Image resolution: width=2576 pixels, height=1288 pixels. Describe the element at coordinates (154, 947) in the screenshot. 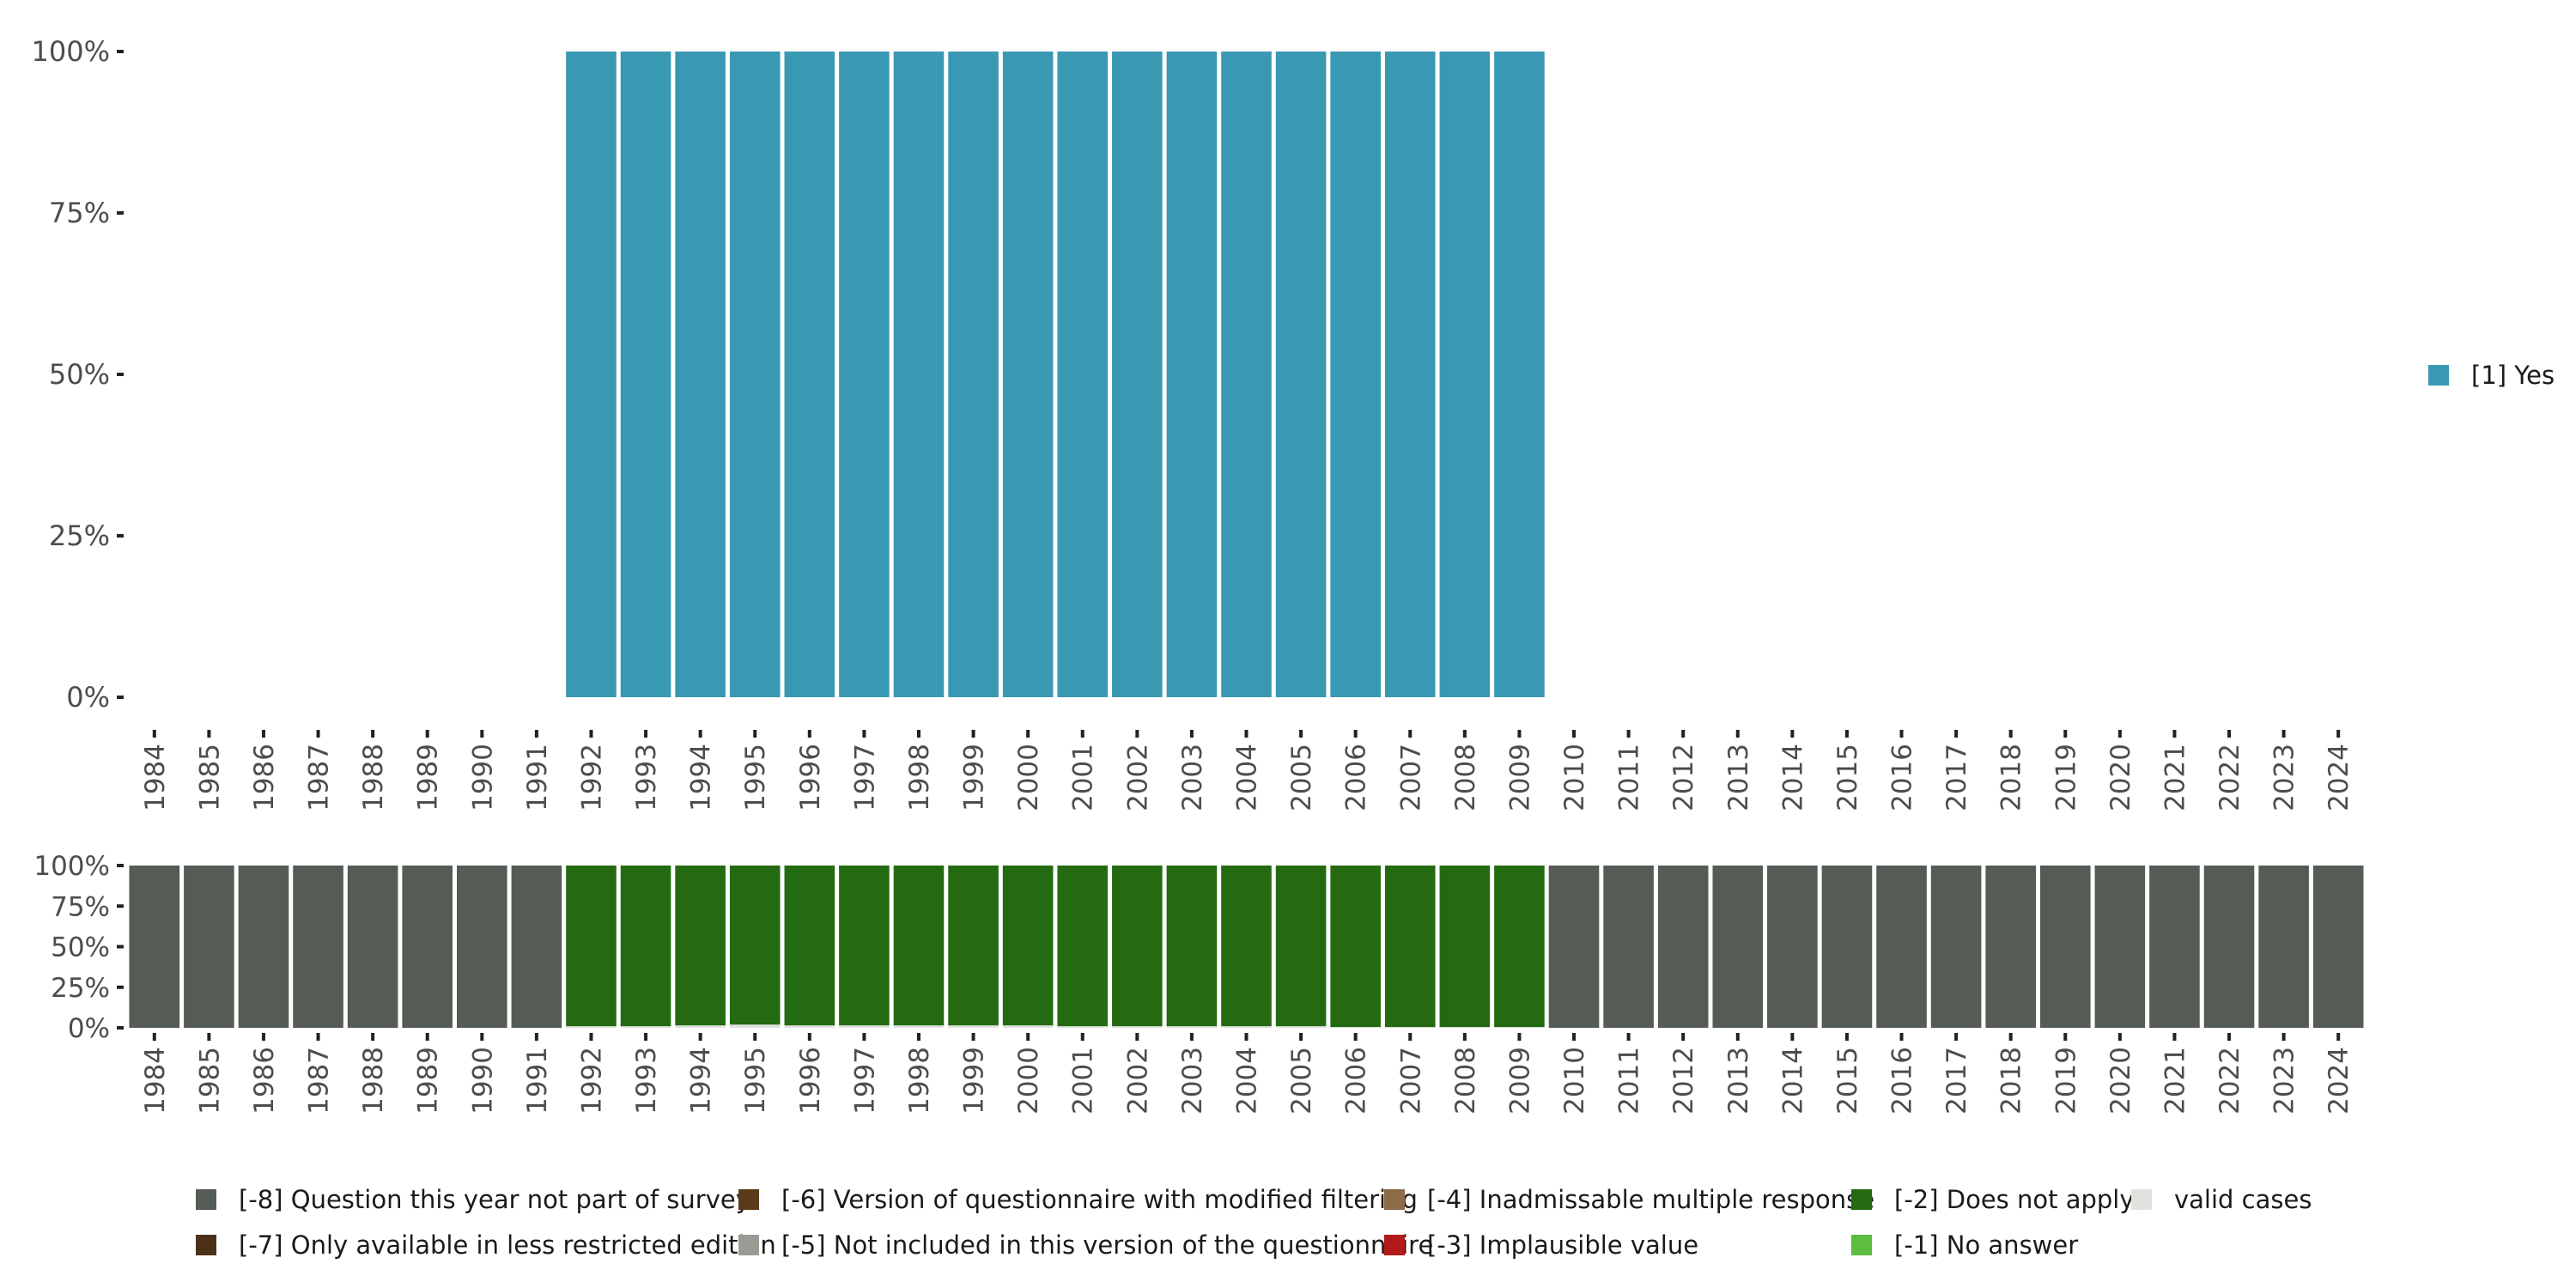

I see `bar-1984` at that location.